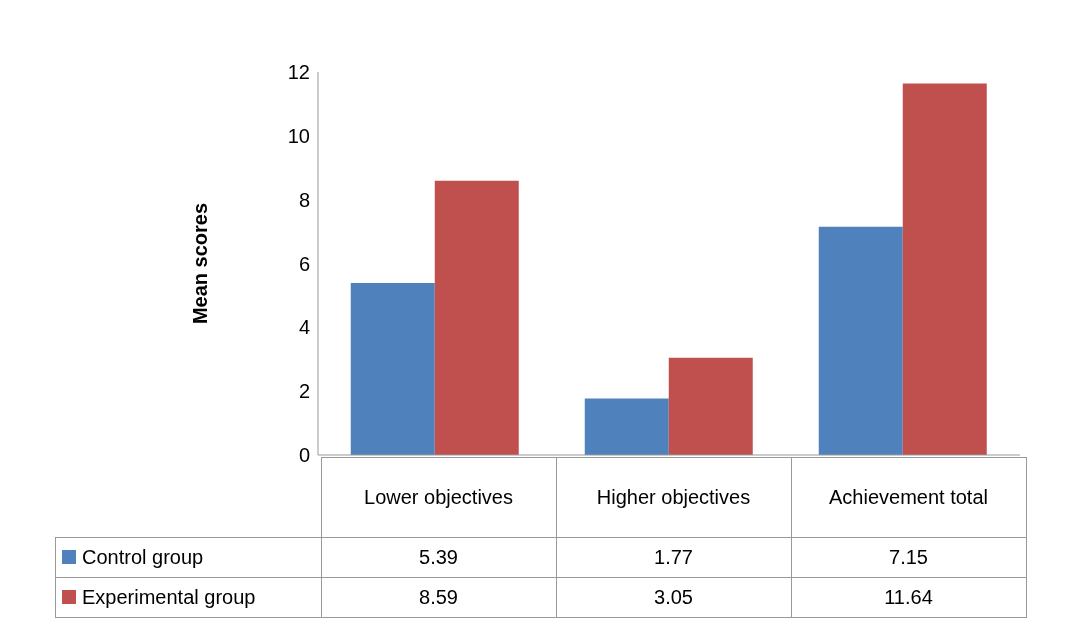 The image size is (1091, 628). Describe the element at coordinates (438, 557) in the screenshot. I see `data-label: 5.39` at that location.